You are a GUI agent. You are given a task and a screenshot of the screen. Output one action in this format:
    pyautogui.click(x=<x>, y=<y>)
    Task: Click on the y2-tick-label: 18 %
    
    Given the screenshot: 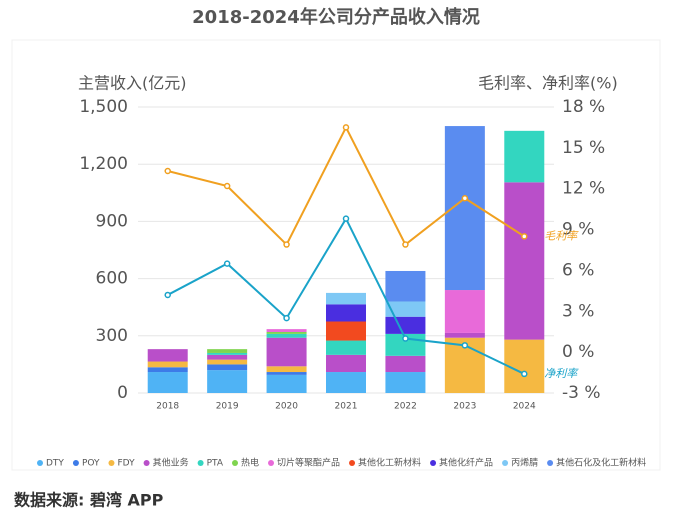 What is the action you would take?
    pyautogui.click(x=583, y=107)
    